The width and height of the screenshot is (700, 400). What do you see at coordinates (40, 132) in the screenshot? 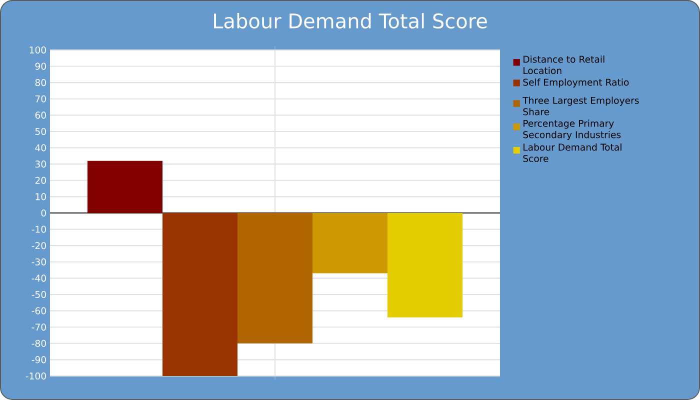
I see `y-tick-label: 50` at bounding box center [40, 132].